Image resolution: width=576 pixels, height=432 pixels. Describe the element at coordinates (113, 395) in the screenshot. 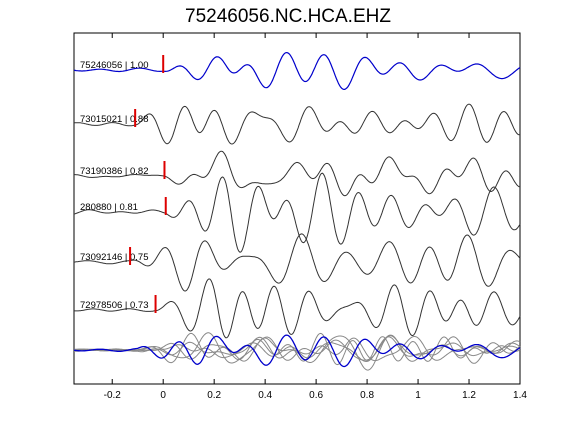

I see `x-tick-label: -0.2` at that location.